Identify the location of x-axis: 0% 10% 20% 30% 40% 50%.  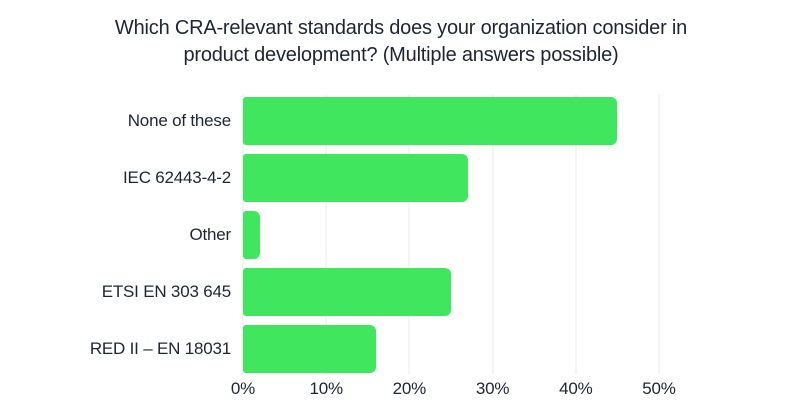
(453, 391).